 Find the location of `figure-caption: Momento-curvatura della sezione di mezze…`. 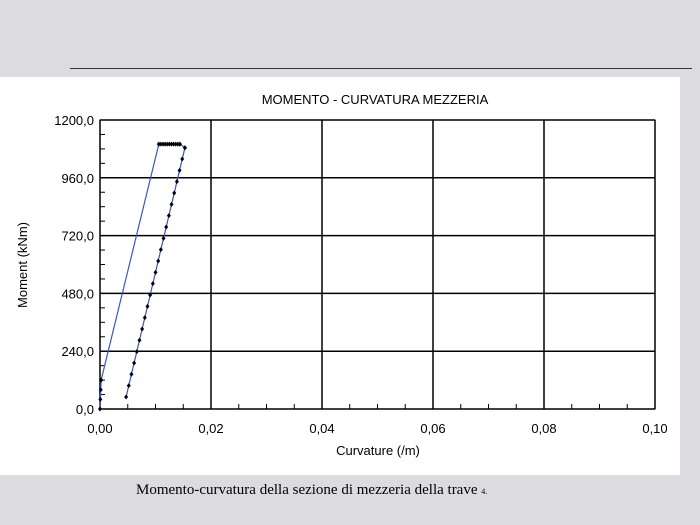

figure-caption: Momento-curvatura della sezione di mezze… is located at coordinates (311, 490).